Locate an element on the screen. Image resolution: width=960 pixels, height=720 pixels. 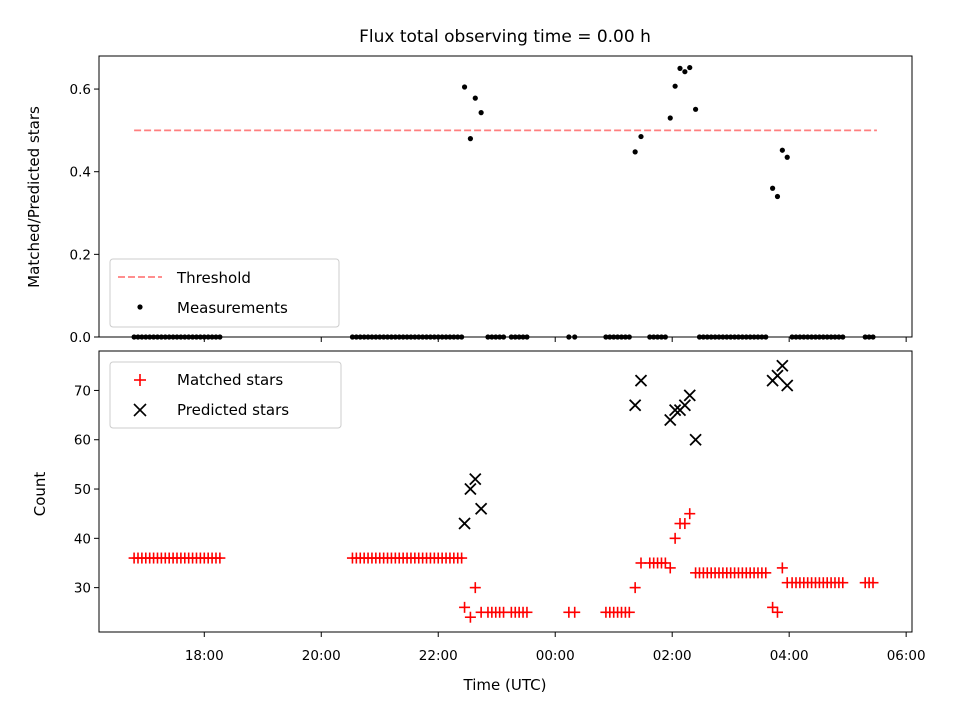
bottom-x-tick-label: 02:00 is located at coordinates (672, 656).